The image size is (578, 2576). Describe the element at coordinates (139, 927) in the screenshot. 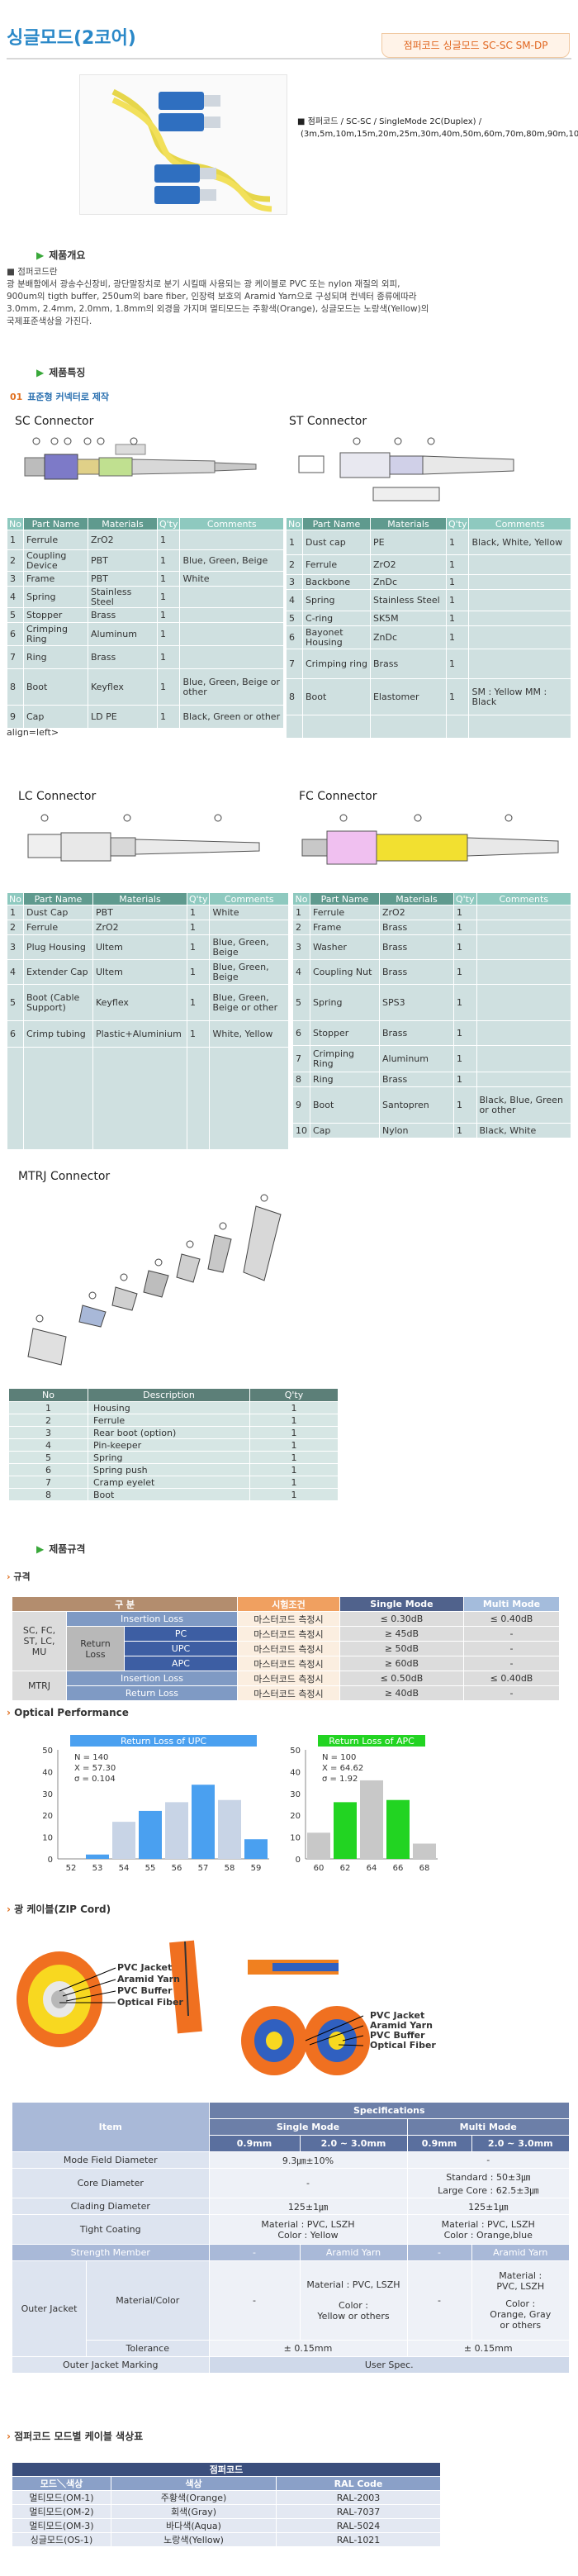

I see `cell: ZrO2` at that location.